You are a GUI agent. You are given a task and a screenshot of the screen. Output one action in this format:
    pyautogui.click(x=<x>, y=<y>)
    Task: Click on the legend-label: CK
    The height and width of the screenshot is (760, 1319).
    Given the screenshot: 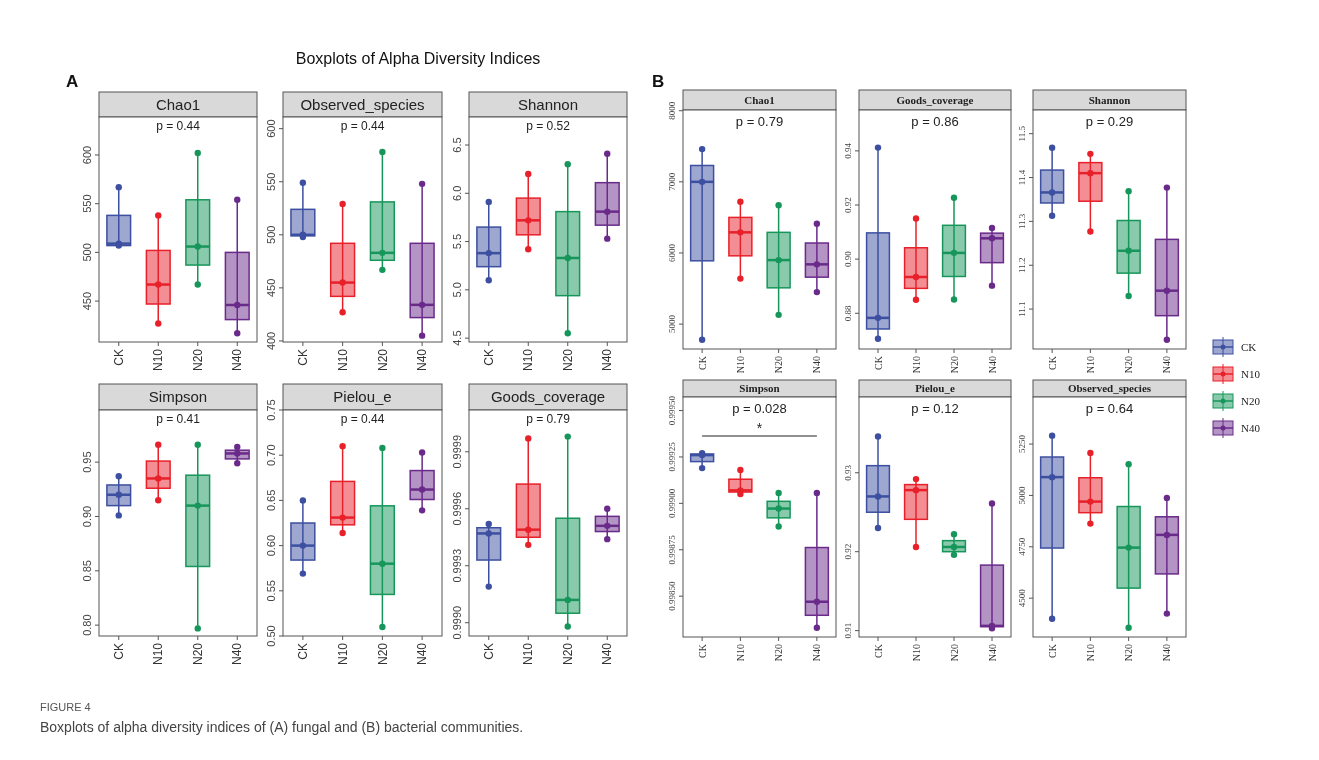 What is the action you would take?
    pyautogui.click(x=1249, y=346)
    